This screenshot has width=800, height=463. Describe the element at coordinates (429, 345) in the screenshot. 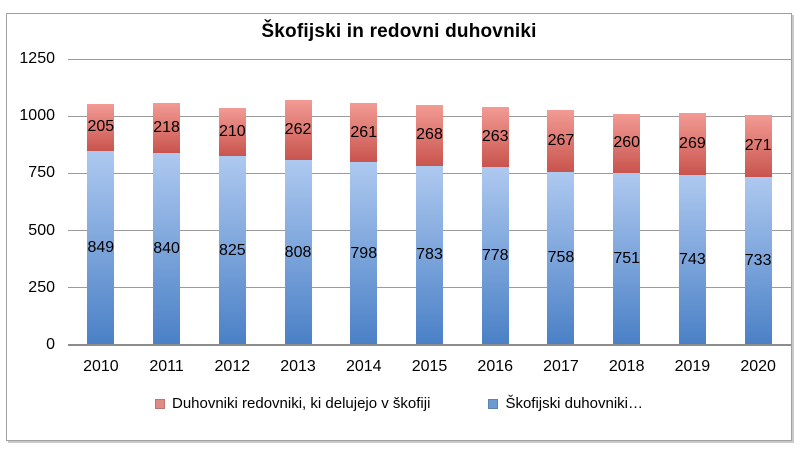

I see `x-axis-line` at that location.